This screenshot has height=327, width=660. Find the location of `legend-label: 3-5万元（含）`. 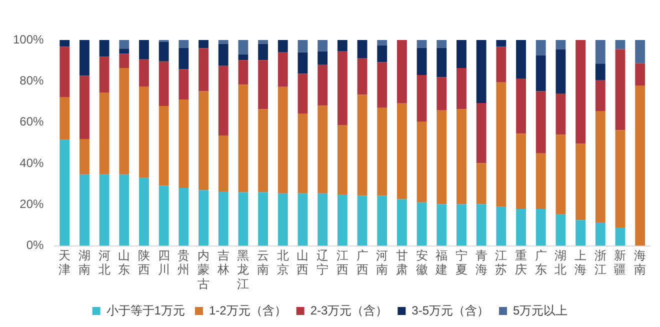

legend-label: 3-5万元（含） is located at coordinates (451, 310).